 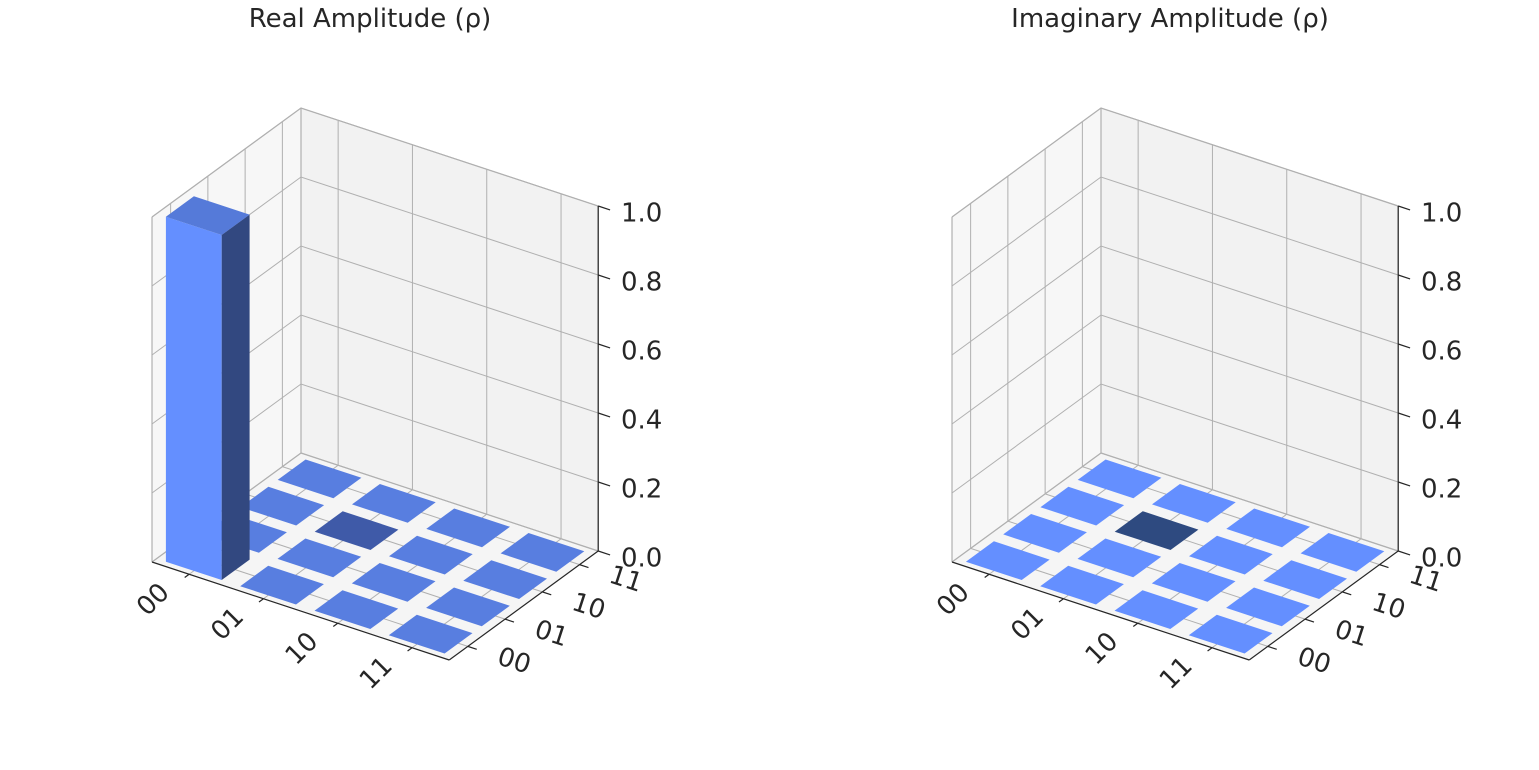 I want to click on bar-side-face, so click(x=235, y=397).